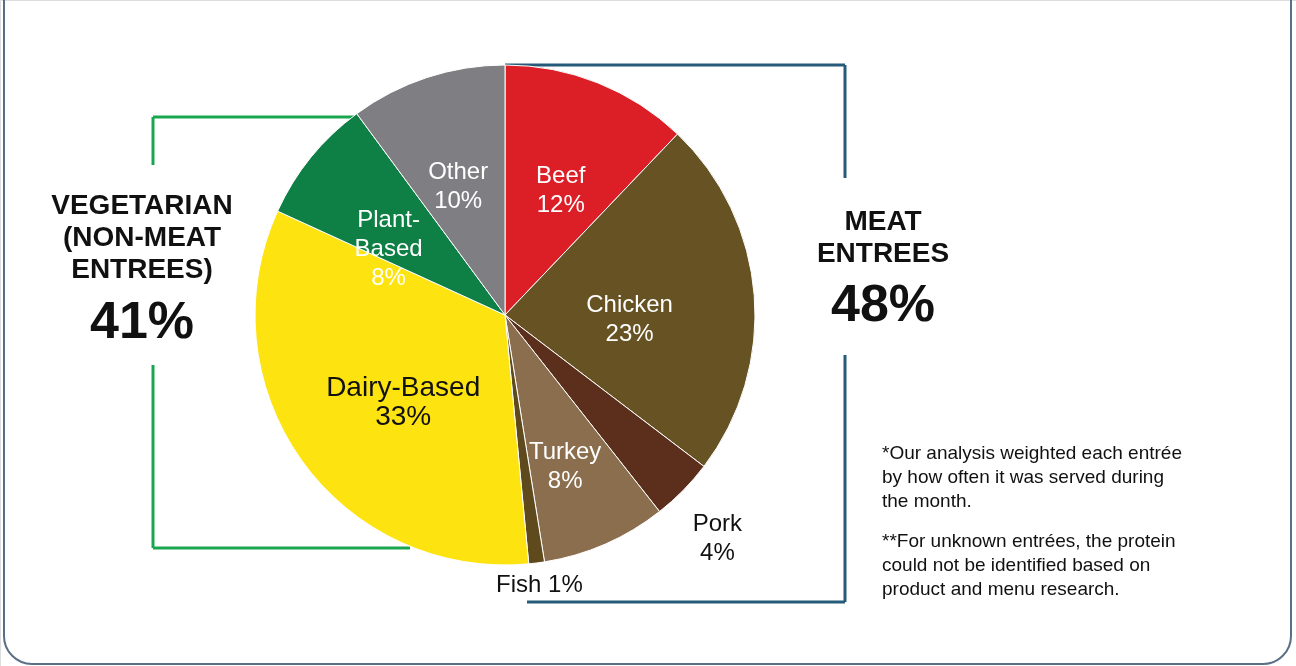  I want to click on text: 41%, so click(142, 320).